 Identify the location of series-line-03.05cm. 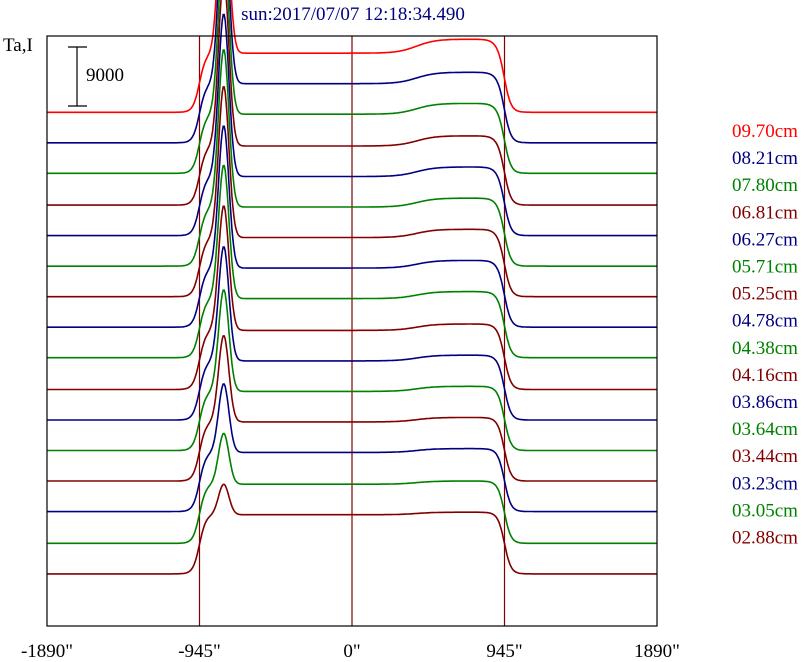
(352, 488).